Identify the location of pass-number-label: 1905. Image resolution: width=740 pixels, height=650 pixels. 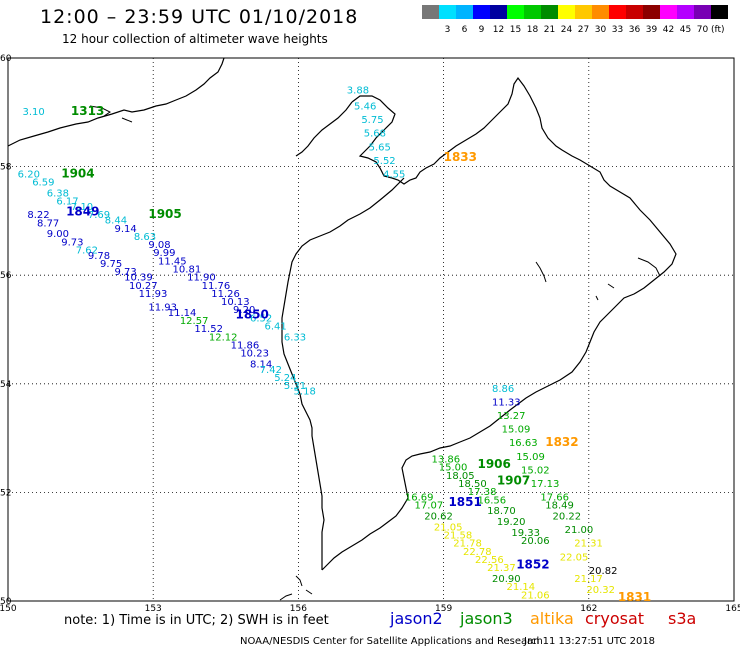
(164, 214).